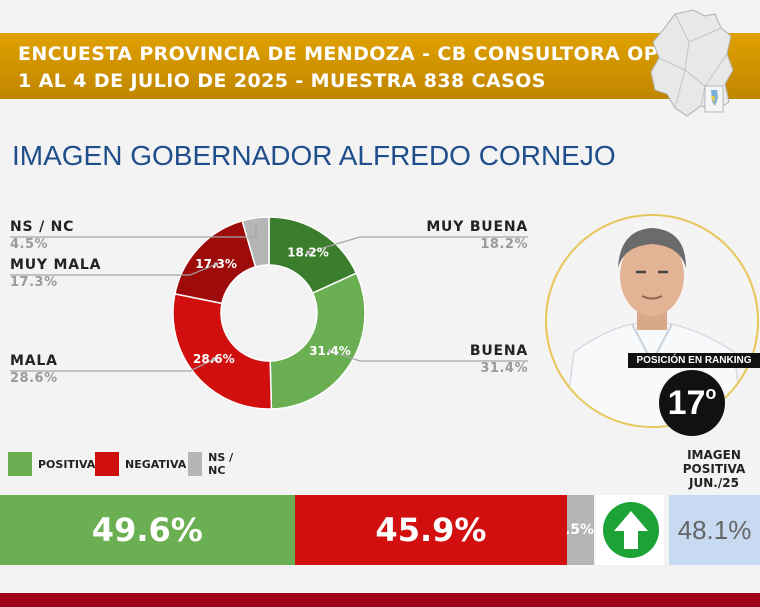  What do you see at coordinates (498, 351) in the screenshot?
I see `label-buena-name: BUENA` at bounding box center [498, 351].